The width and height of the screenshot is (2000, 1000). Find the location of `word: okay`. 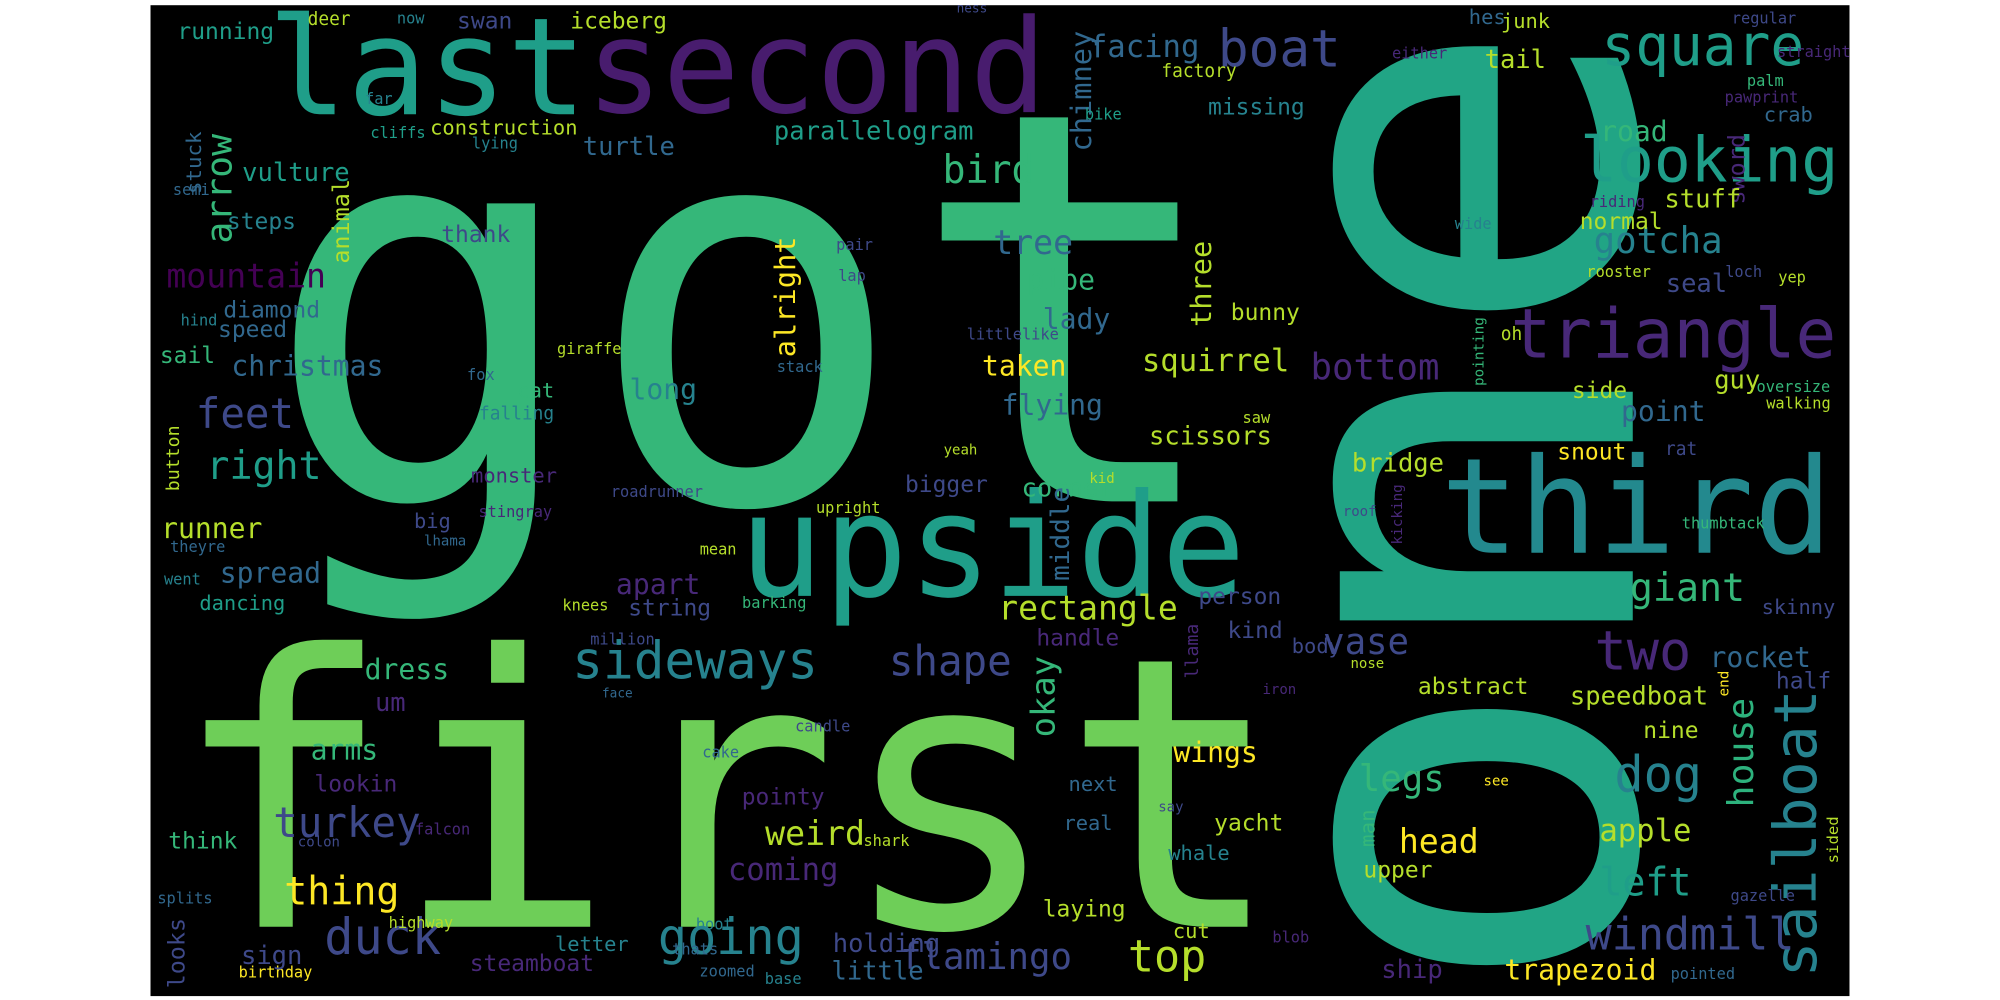

word: okay is located at coordinates (1043, 697).